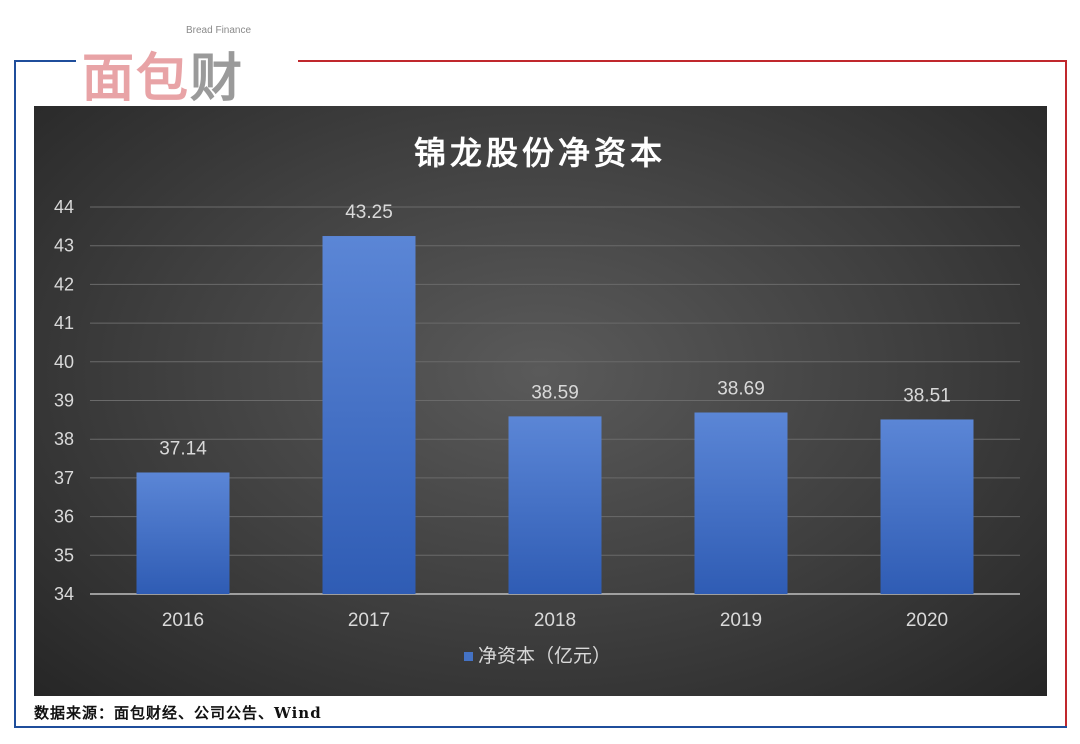  I want to click on chart-title: 锦龙股份净资本, so click(540, 153).